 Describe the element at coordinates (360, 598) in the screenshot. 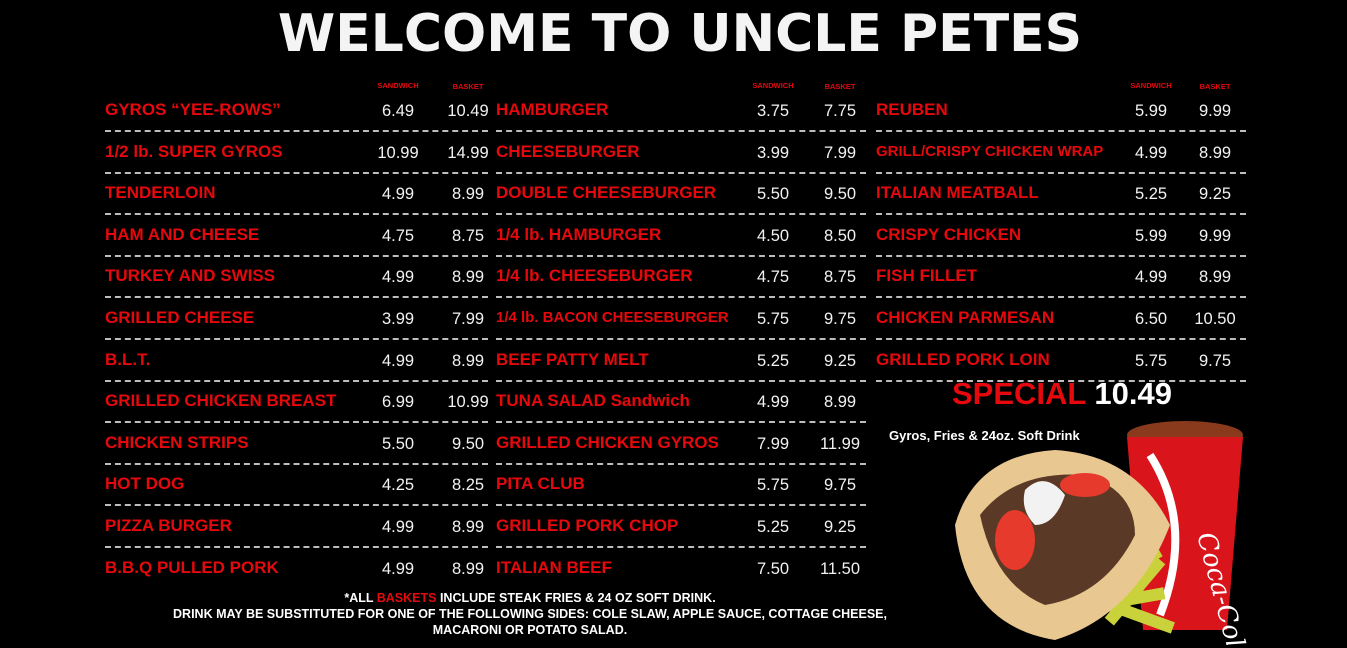

I see `footer-text: *ALL` at that location.